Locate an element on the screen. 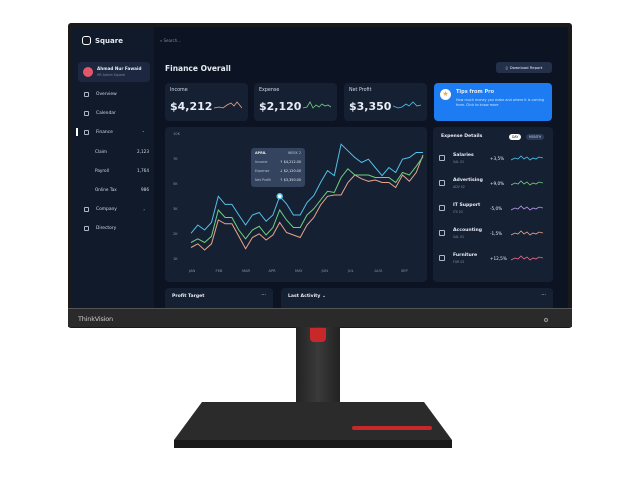 The width and height of the screenshot is (640, 480). tooltip-week: WEEK 2 is located at coordinates (294, 153).